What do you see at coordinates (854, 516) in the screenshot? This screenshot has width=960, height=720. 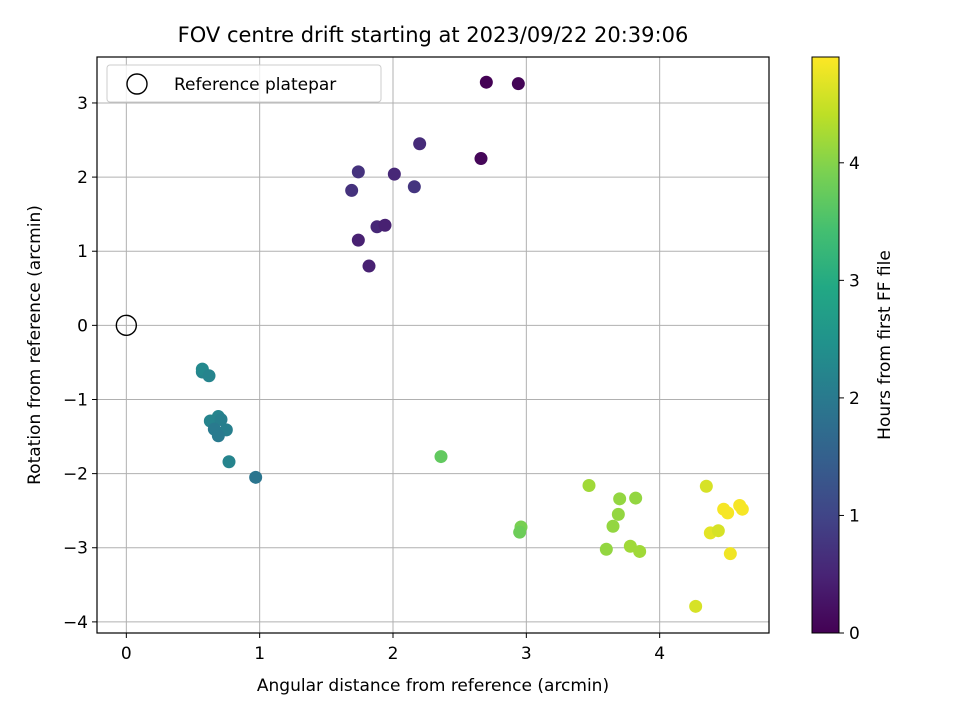 I see `colorbar-tick-label: 1` at bounding box center [854, 516].